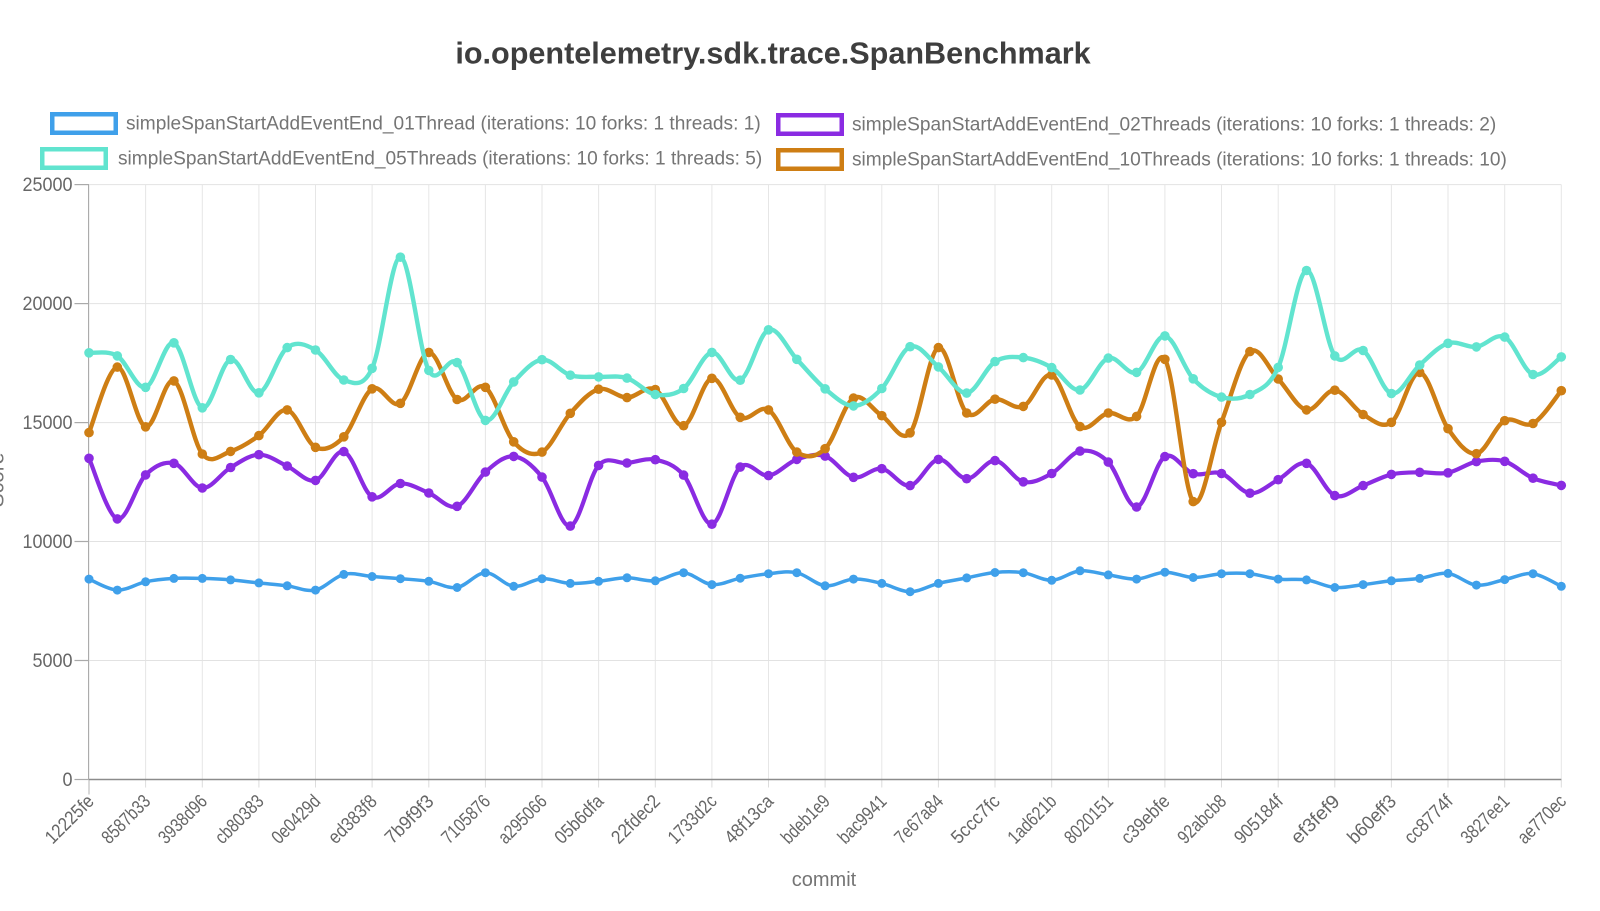  What do you see at coordinates (48, 423) in the screenshot?
I see `svg-text: 15000` at bounding box center [48, 423].